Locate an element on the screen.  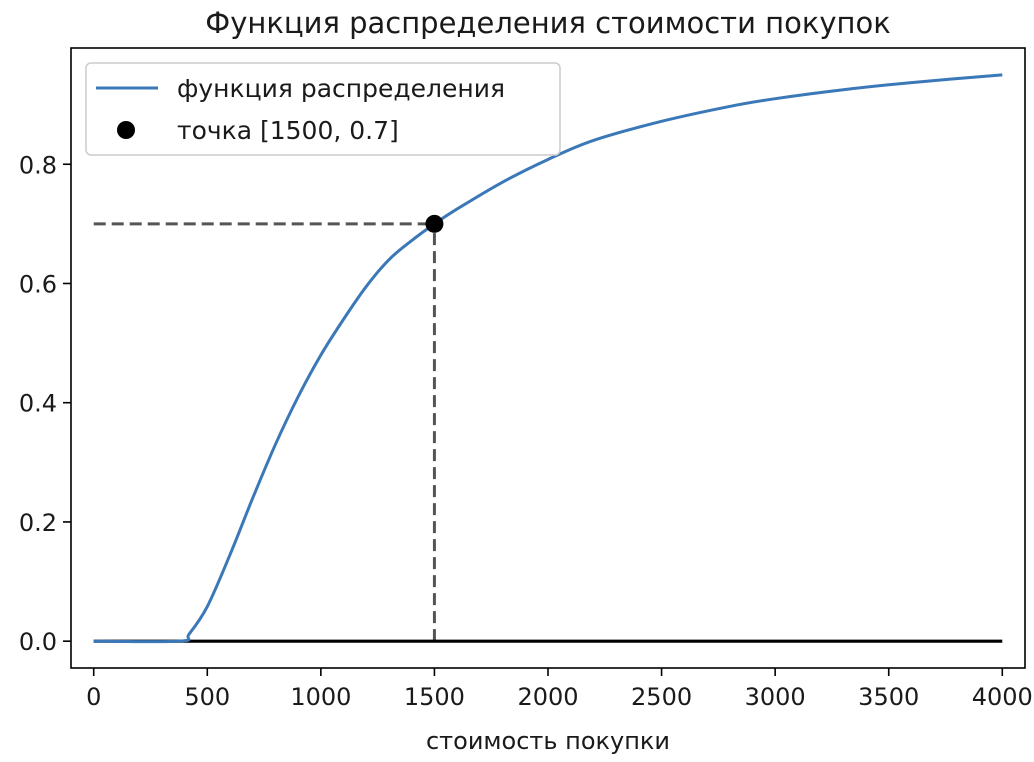
x-tick-label: 1000 is located at coordinates (320, 697).